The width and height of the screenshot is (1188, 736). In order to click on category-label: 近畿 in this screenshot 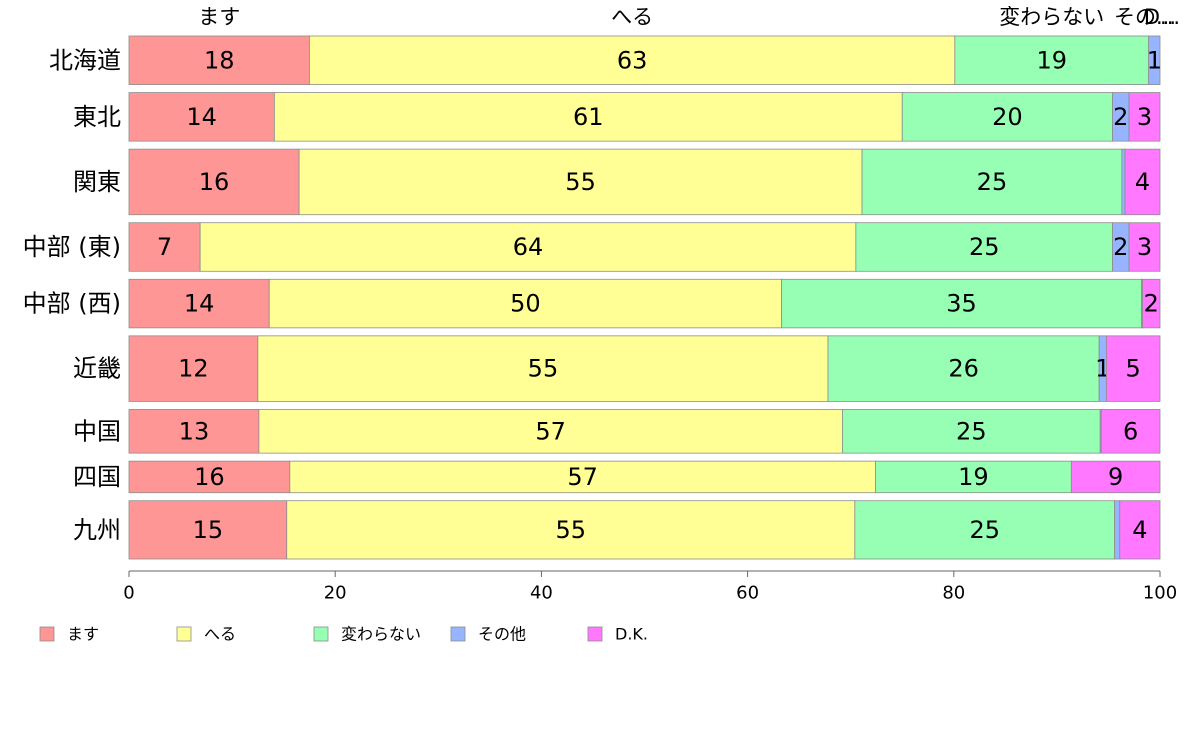, I will do `click(97, 369)`.